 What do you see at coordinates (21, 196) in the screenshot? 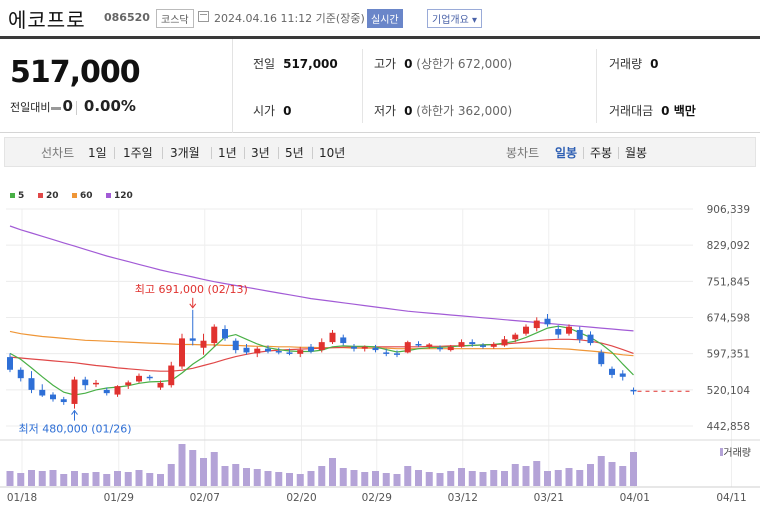
I see `legend-ma5-label: 5` at bounding box center [21, 196].